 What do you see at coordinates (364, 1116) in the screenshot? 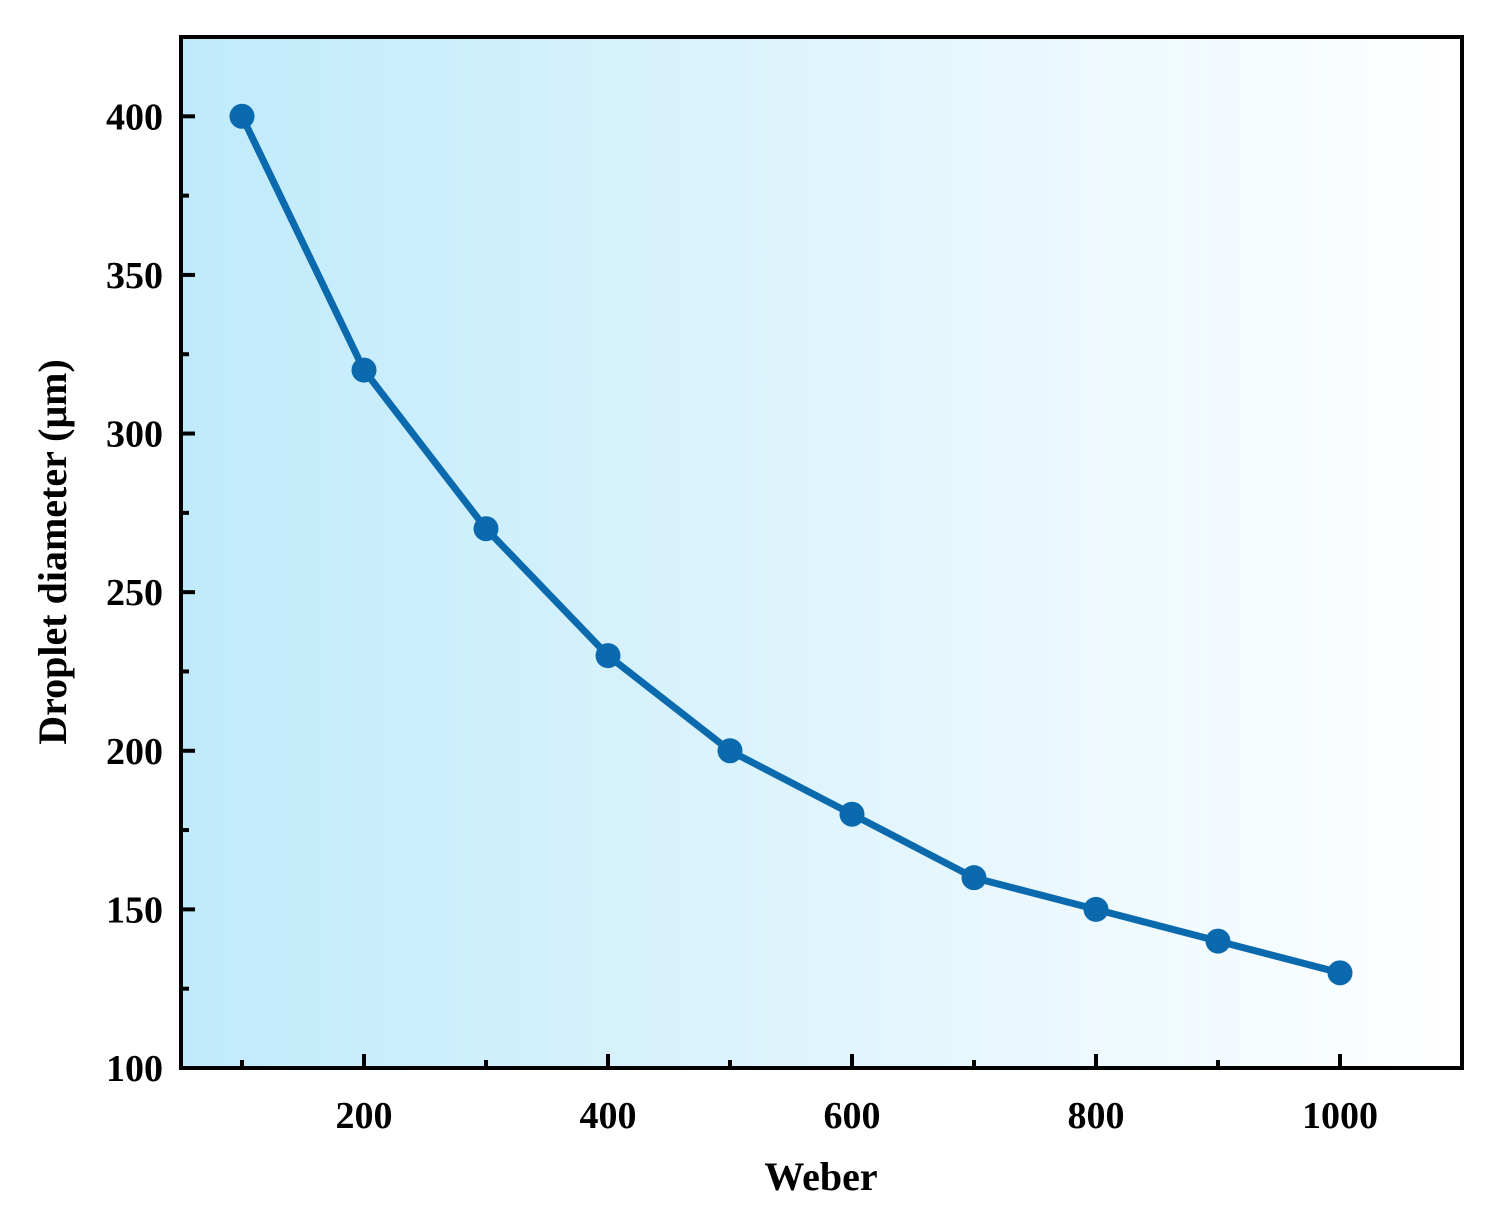
I see `x-tick-label: 200` at bounding box center [364, 1116].